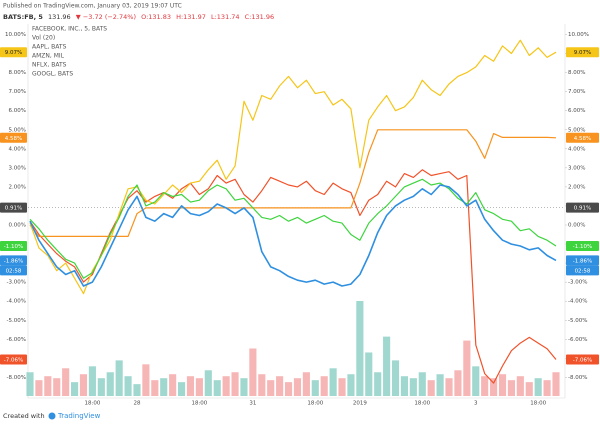  I want to click on price-change: ▼ −3.72 (−2.74%), so click(106, 17).